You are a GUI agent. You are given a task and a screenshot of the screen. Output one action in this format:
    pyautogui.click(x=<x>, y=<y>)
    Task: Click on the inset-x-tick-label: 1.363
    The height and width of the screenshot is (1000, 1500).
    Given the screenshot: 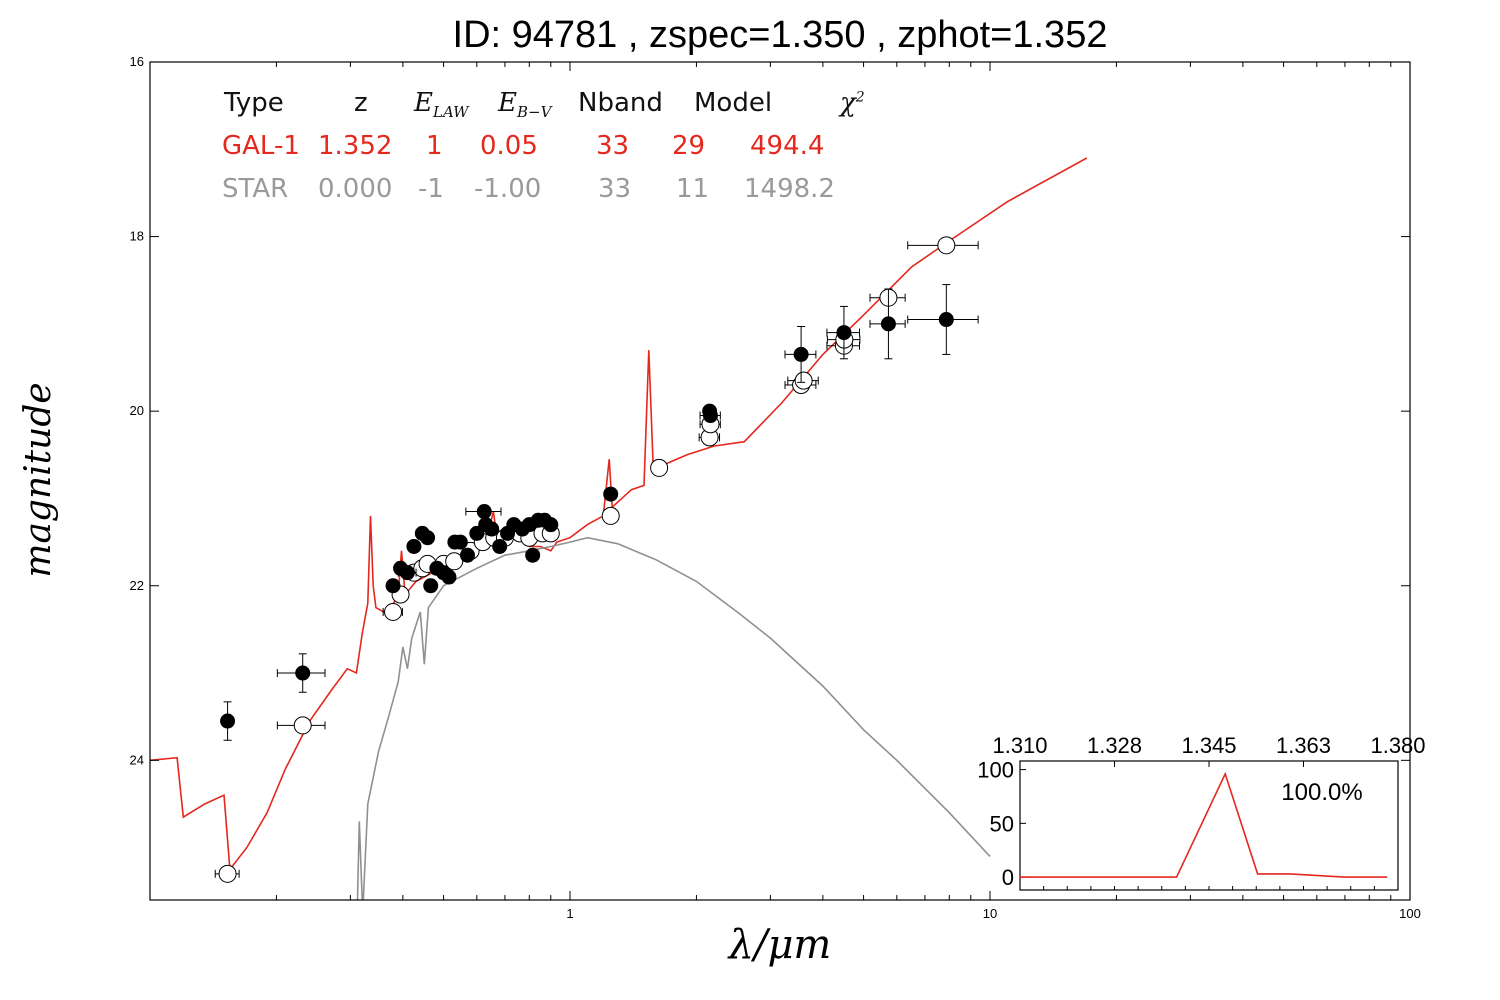 What is the action you would take?
    pyautogui.click(x=1303, y=745)
    